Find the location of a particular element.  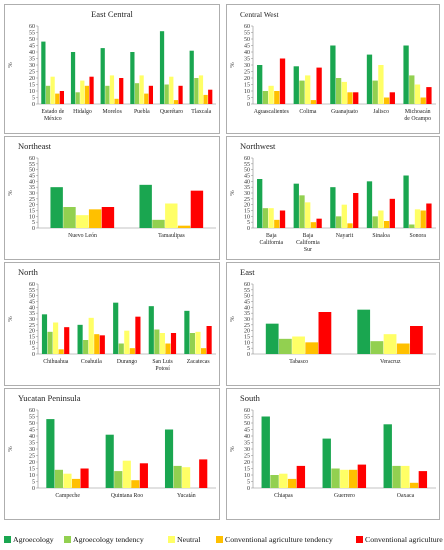

bar-agroecology-tendency-morelos is located at coordinates (107, 94).